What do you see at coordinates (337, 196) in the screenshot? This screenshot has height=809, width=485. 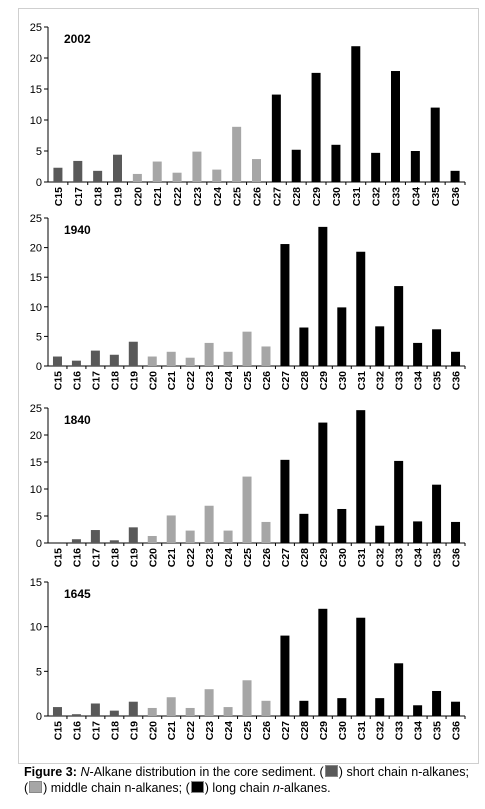 I see `x-tick-label: C30` at bounding box center [337, 196].